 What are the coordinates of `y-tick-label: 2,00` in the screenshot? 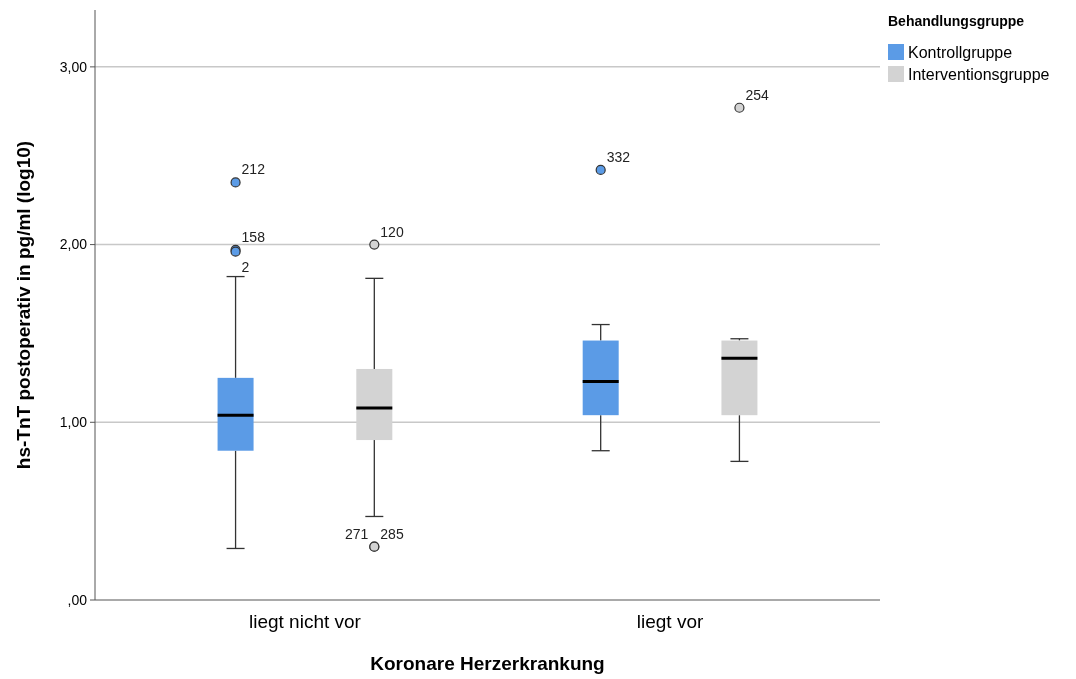 It's located at (73, 244).